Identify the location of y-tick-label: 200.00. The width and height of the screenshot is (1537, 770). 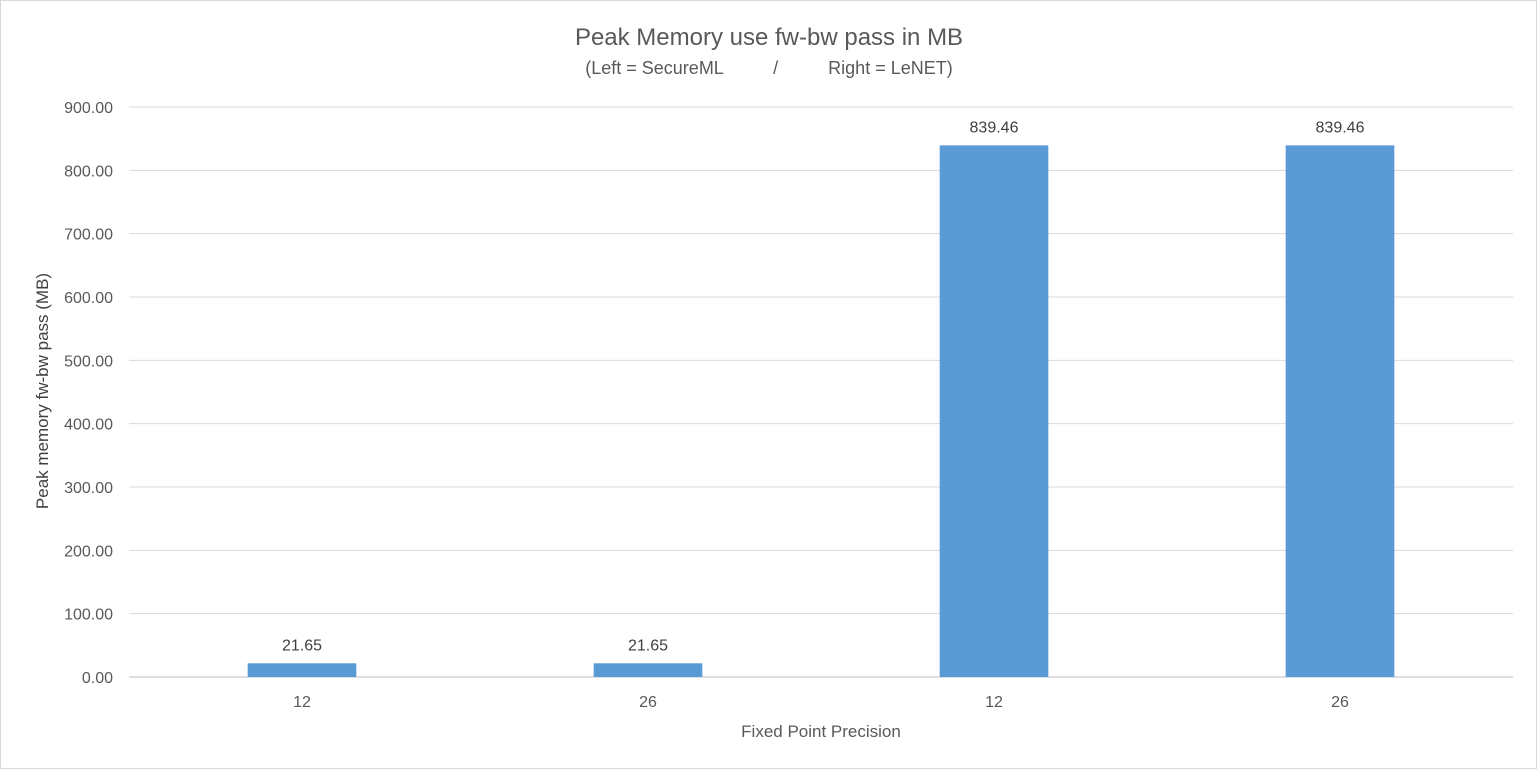
(88, 551).